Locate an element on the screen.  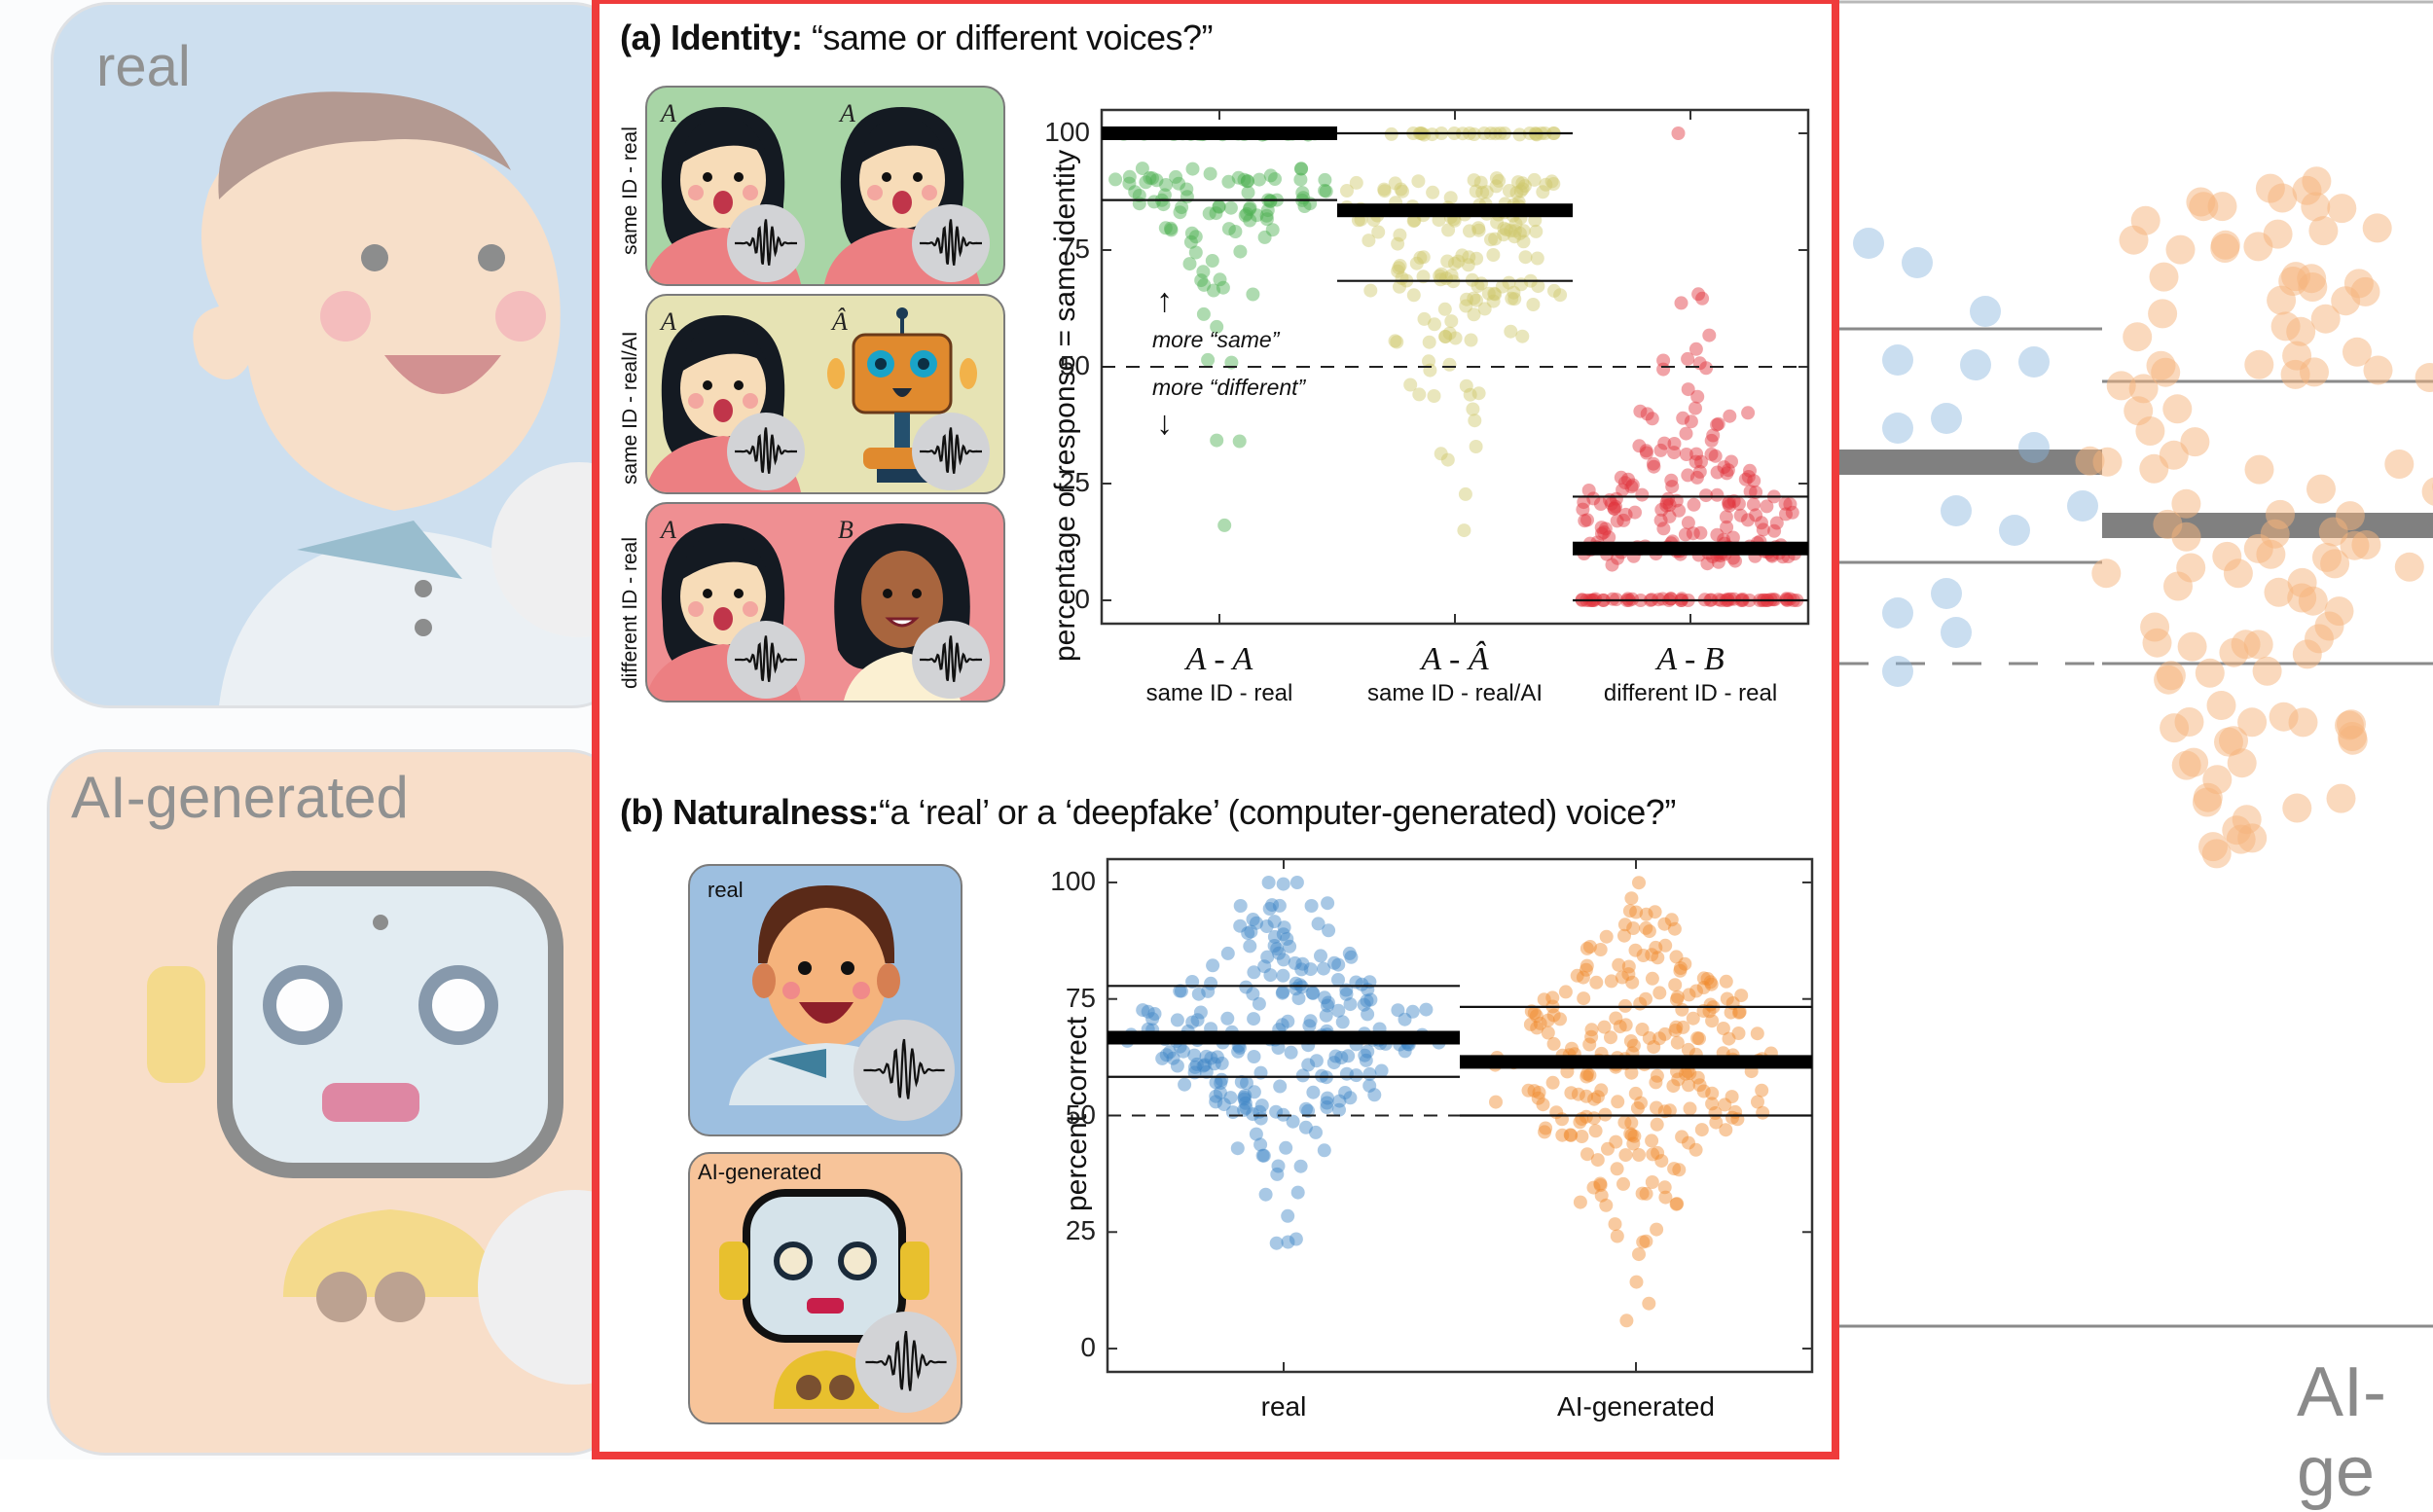
x-category-label: A - A same ID - real is located at coordinates (1219, 674).